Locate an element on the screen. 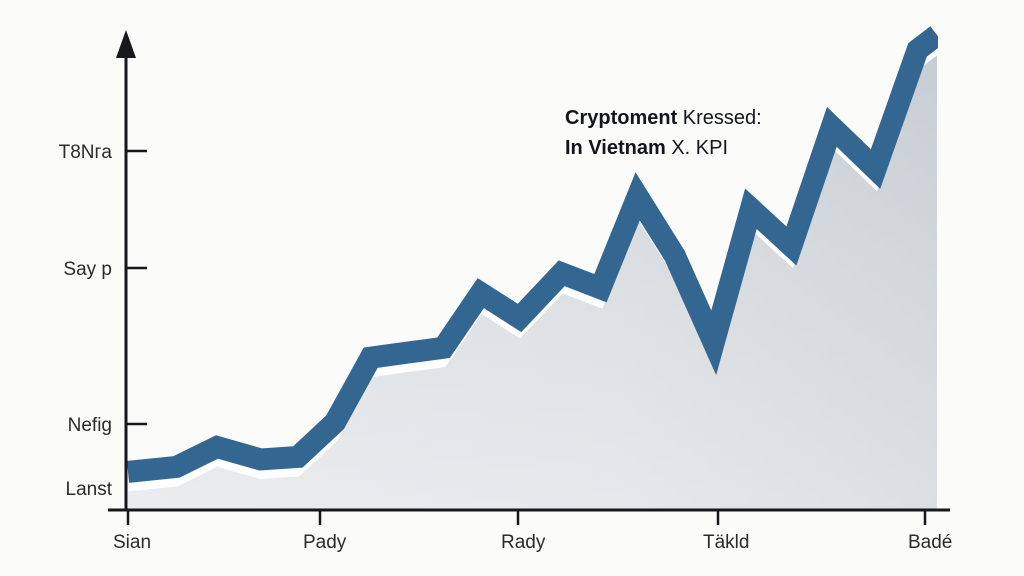 This screenshot has width=1024, height=576. chart-title-line-2: In Vietnam X. KPI is located at coordinates (646, 148).